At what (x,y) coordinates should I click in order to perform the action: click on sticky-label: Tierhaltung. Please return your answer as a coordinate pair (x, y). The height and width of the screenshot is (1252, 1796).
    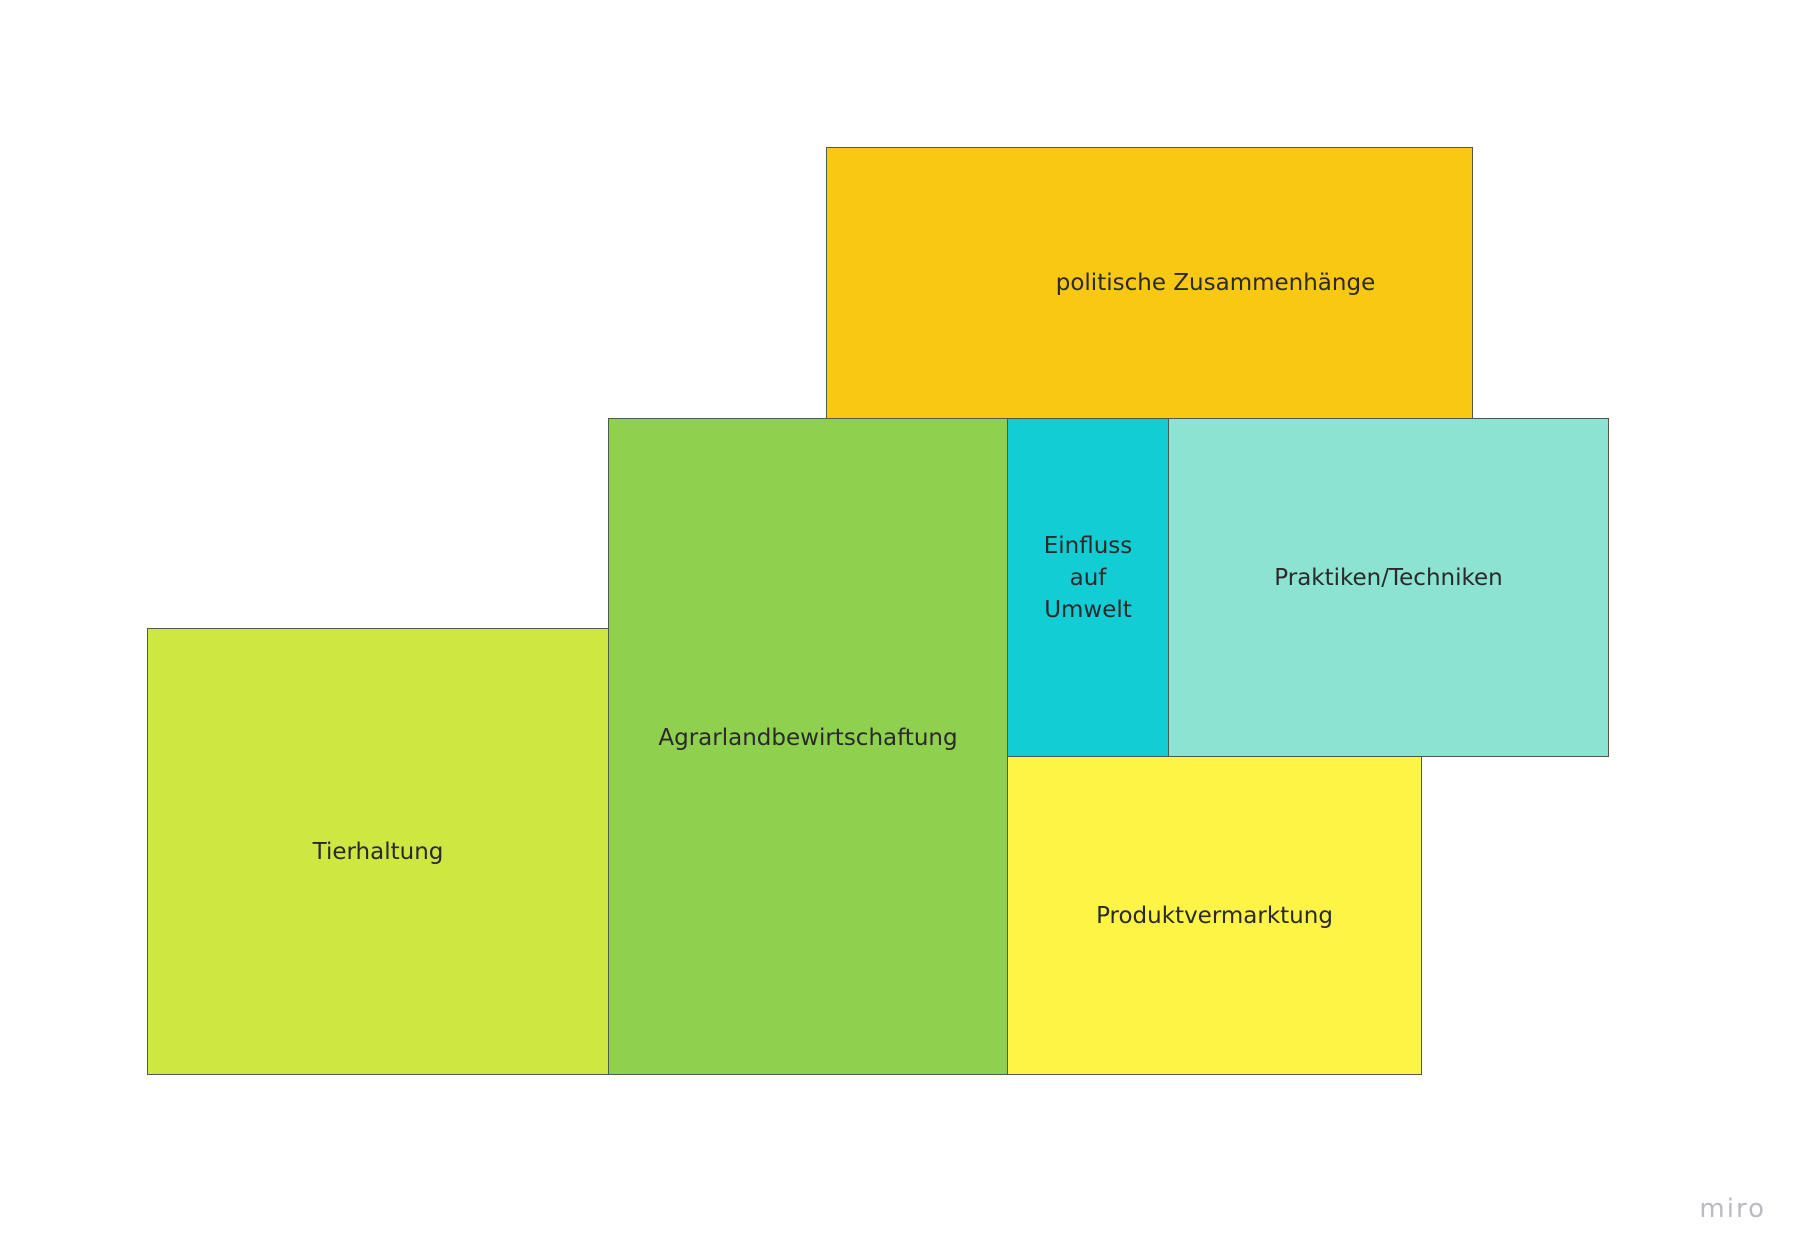
    Looking at the image, I should click on (378, 851).